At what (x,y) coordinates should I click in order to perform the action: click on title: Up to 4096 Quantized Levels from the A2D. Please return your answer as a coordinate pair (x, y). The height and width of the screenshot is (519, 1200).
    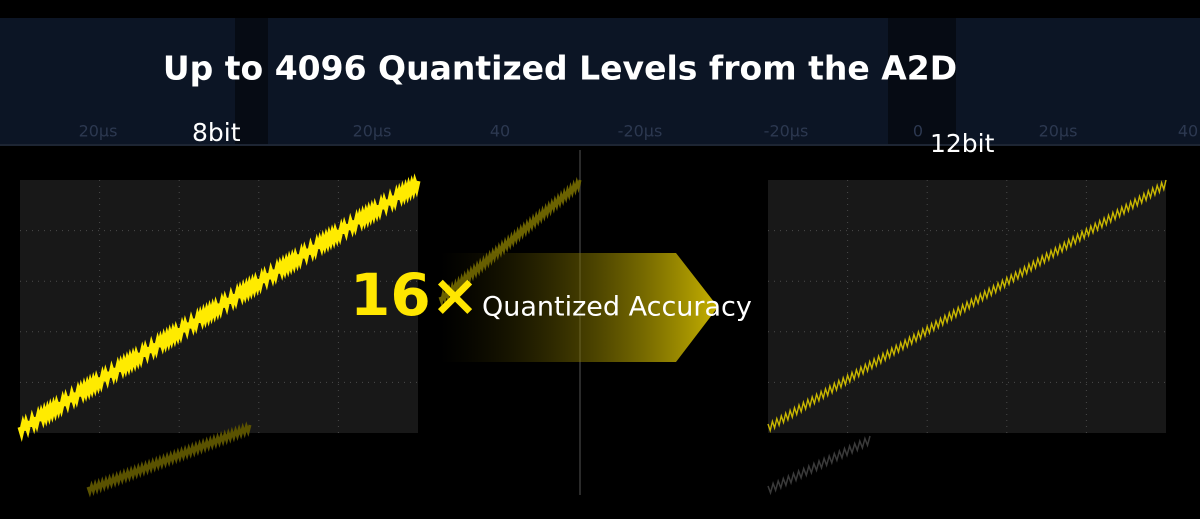
    Looking at the image, I should click on (560, 68).